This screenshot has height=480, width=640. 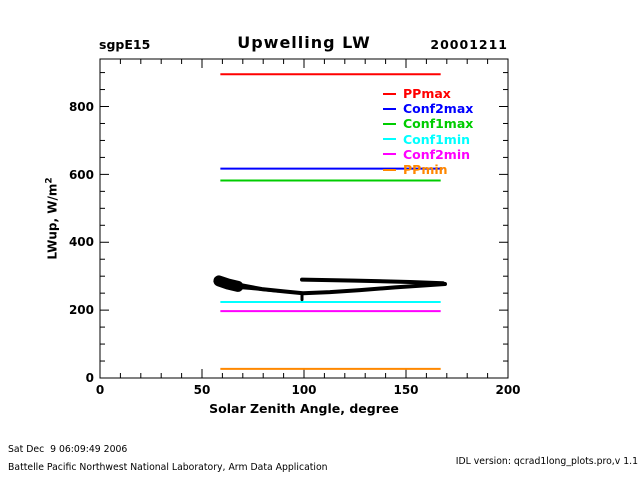 What do you see at coordinates (81, 107) in the screenshot?
I see `y-tick-label-800: 800` at bounding box center [81, 107].